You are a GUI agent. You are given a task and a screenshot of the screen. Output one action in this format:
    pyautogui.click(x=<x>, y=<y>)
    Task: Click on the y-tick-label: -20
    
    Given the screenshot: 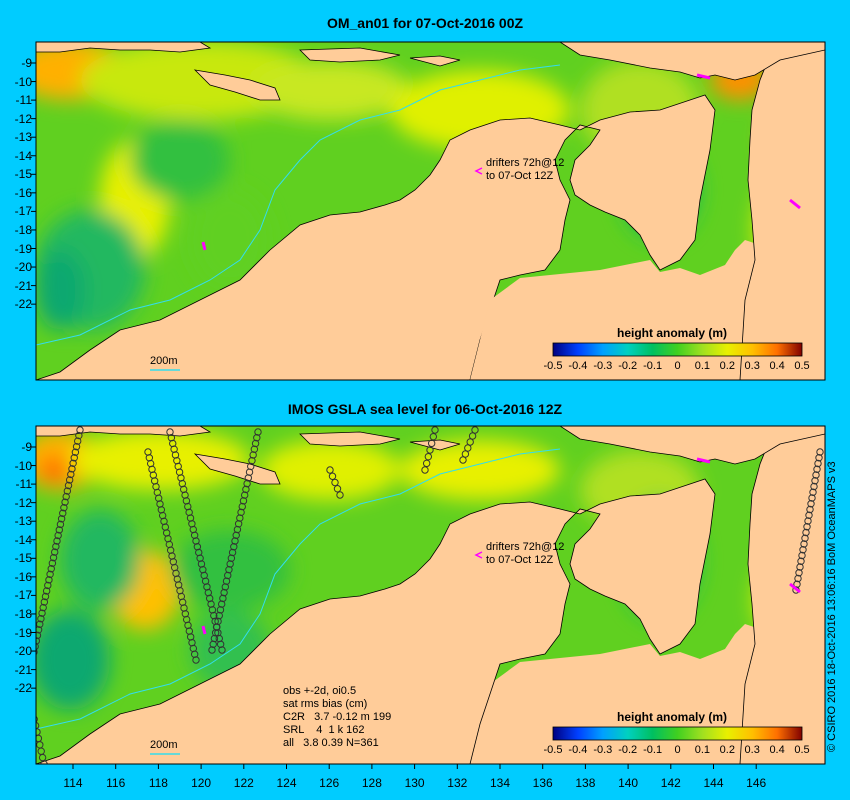 What is the action you would take?
    pyautogui.click(x=23, y=267)
    